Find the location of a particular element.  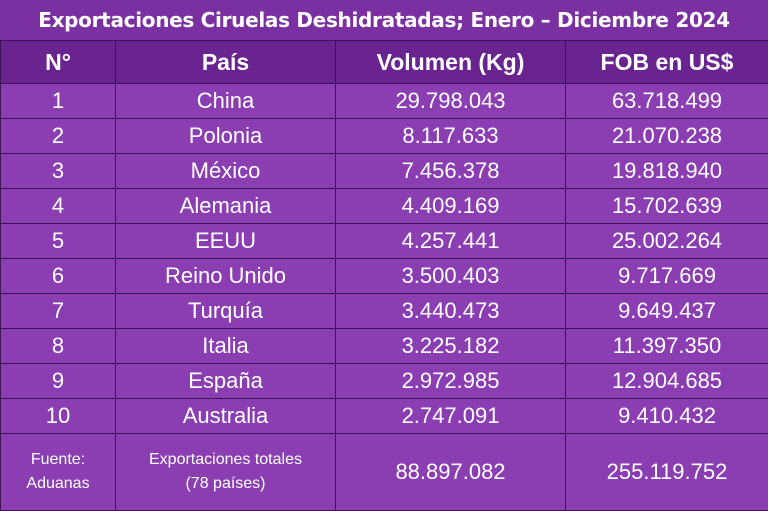

cell-number: 5 is located at coordinates (58, 241).